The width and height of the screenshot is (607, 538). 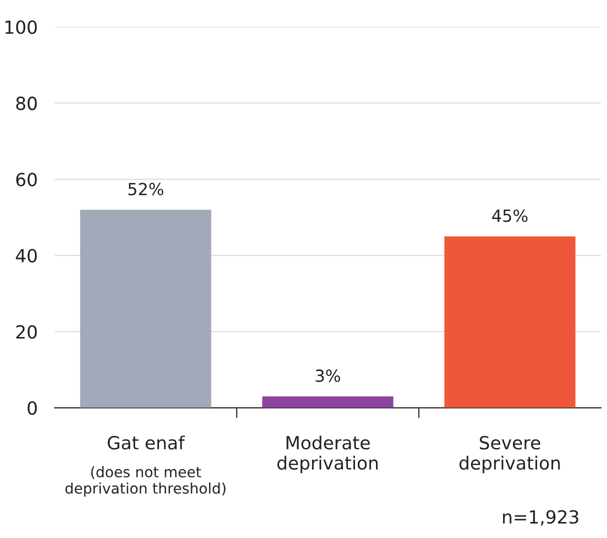 I want to click on x-tick-label: Gat enaf, so click(x=146, y=443).